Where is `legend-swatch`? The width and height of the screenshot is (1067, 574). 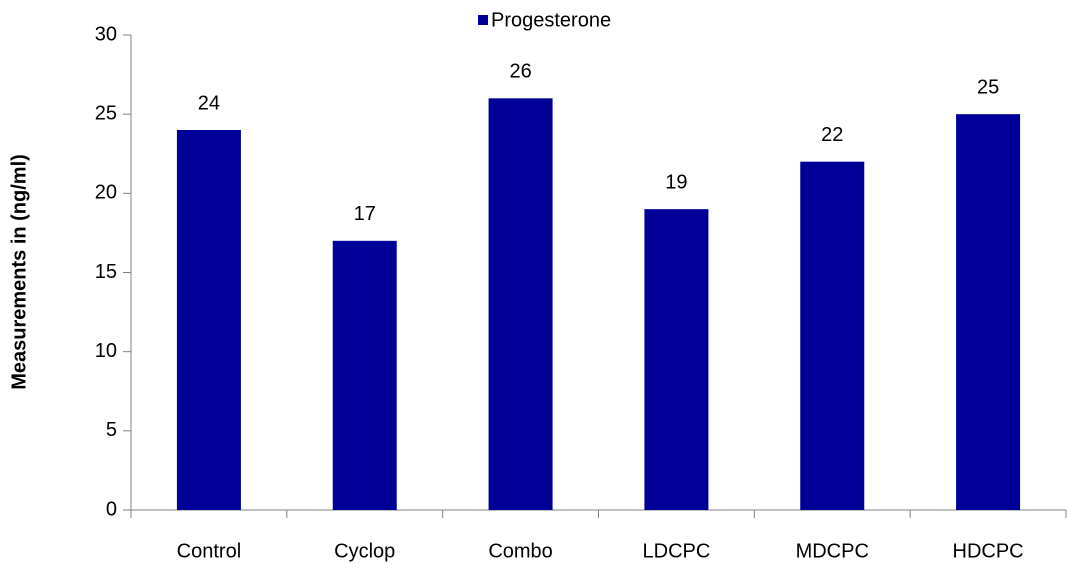 legend-swatch is located at coordinates (483, 20).